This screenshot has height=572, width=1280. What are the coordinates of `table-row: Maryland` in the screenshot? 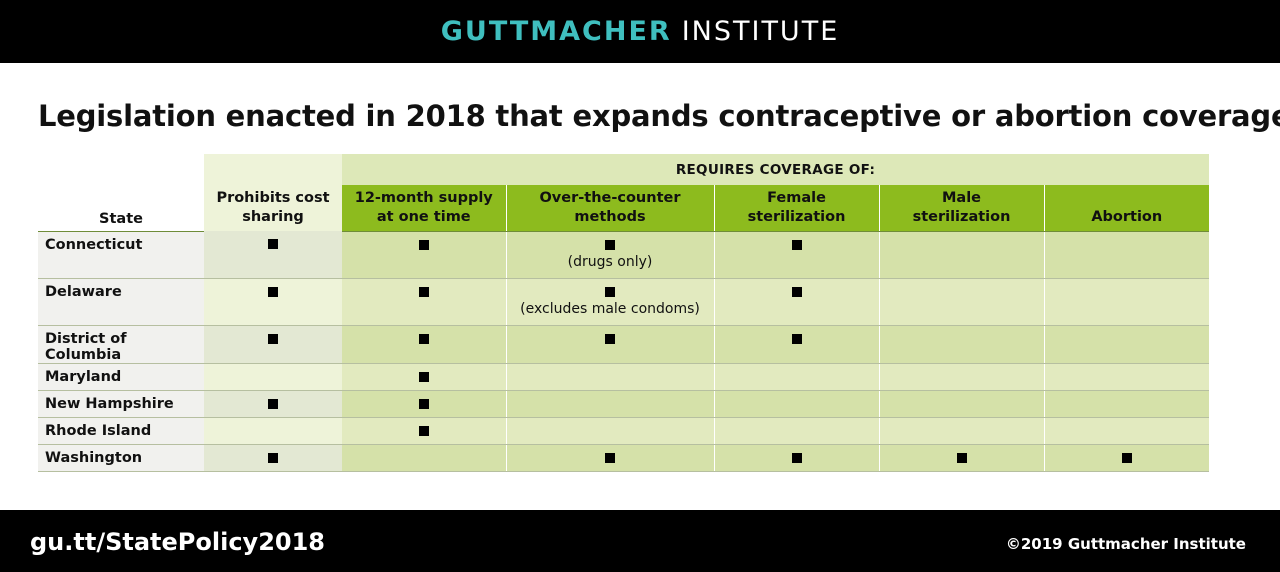 It's located at (624, 377).